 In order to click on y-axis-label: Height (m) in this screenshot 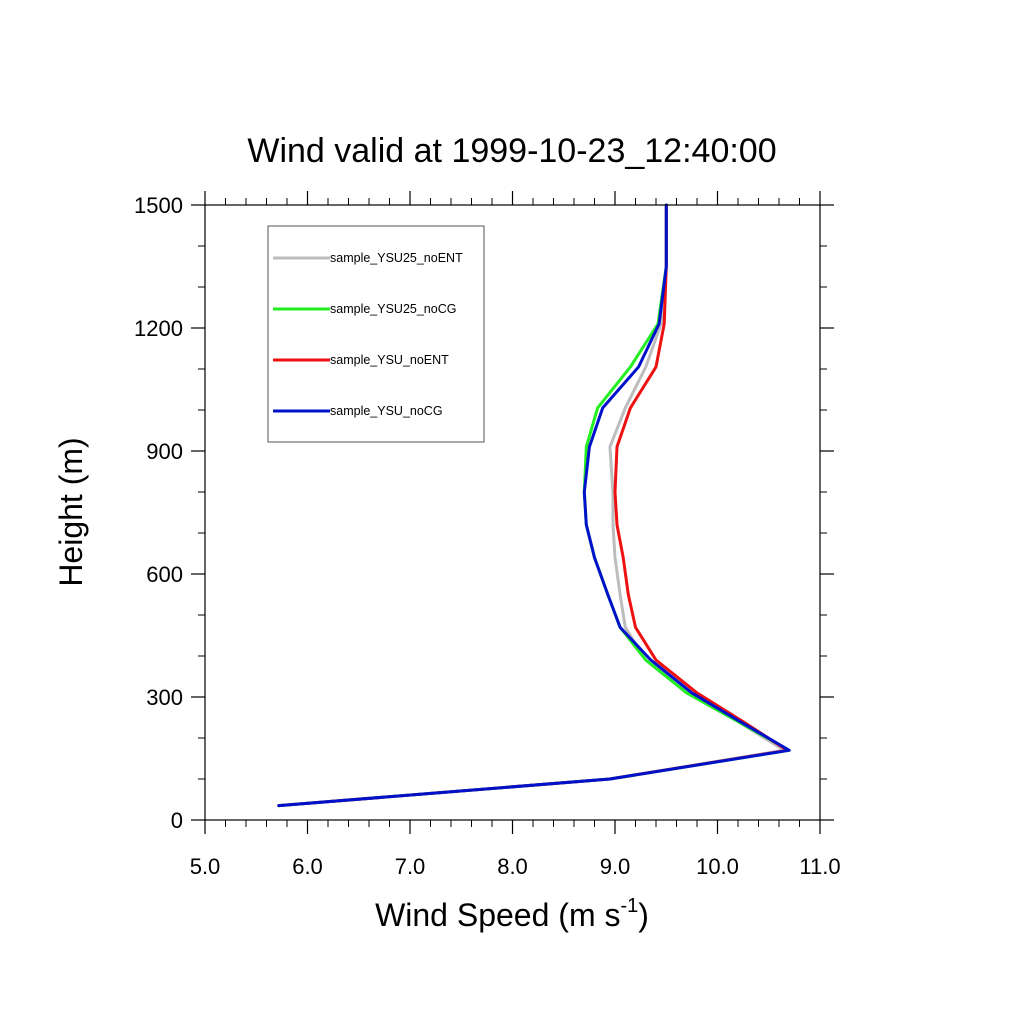, I will do `click(71, 511)`.